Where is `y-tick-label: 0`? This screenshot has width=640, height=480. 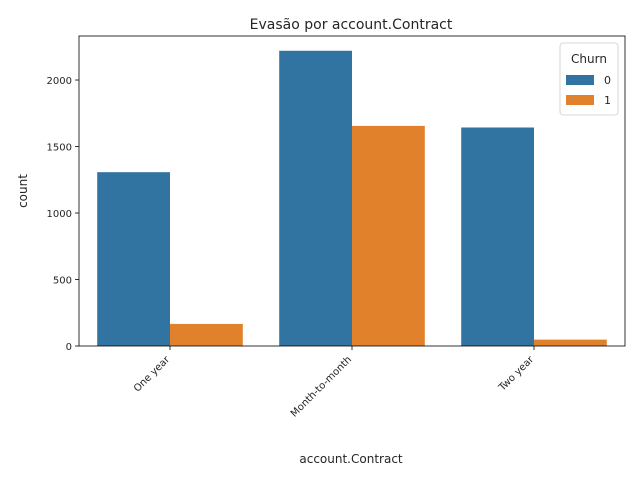 y-tick-label: 0 is located at coordinates (69, 347).